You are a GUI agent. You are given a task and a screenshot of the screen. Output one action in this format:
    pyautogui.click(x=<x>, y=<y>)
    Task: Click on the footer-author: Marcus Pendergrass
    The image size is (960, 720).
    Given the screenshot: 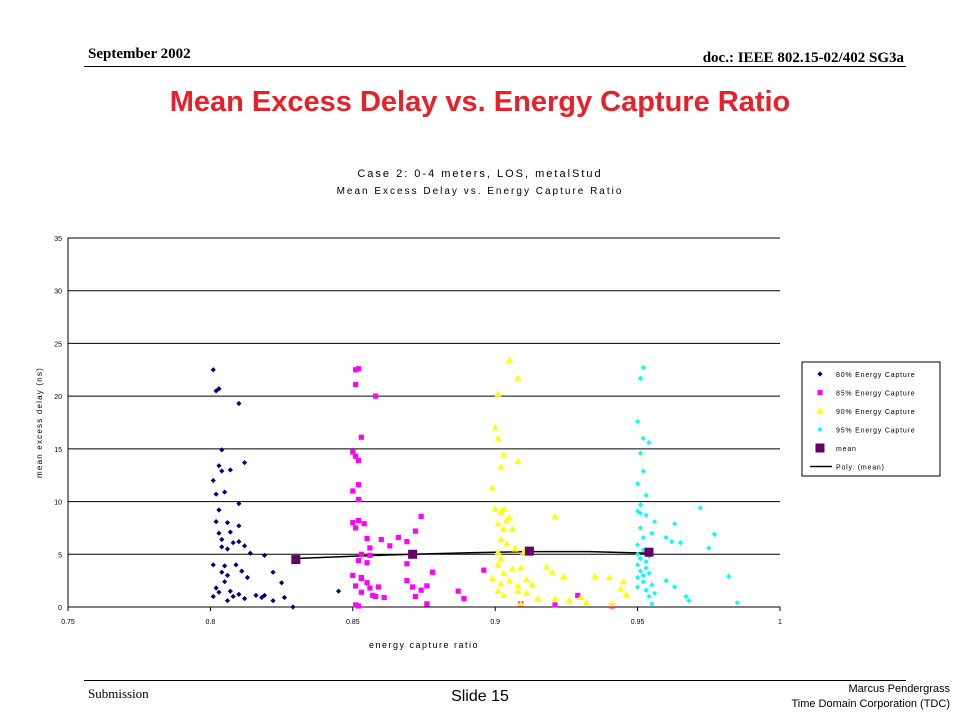 What is the action you would take?
    pyautogui.click(x=899, y=689)
    